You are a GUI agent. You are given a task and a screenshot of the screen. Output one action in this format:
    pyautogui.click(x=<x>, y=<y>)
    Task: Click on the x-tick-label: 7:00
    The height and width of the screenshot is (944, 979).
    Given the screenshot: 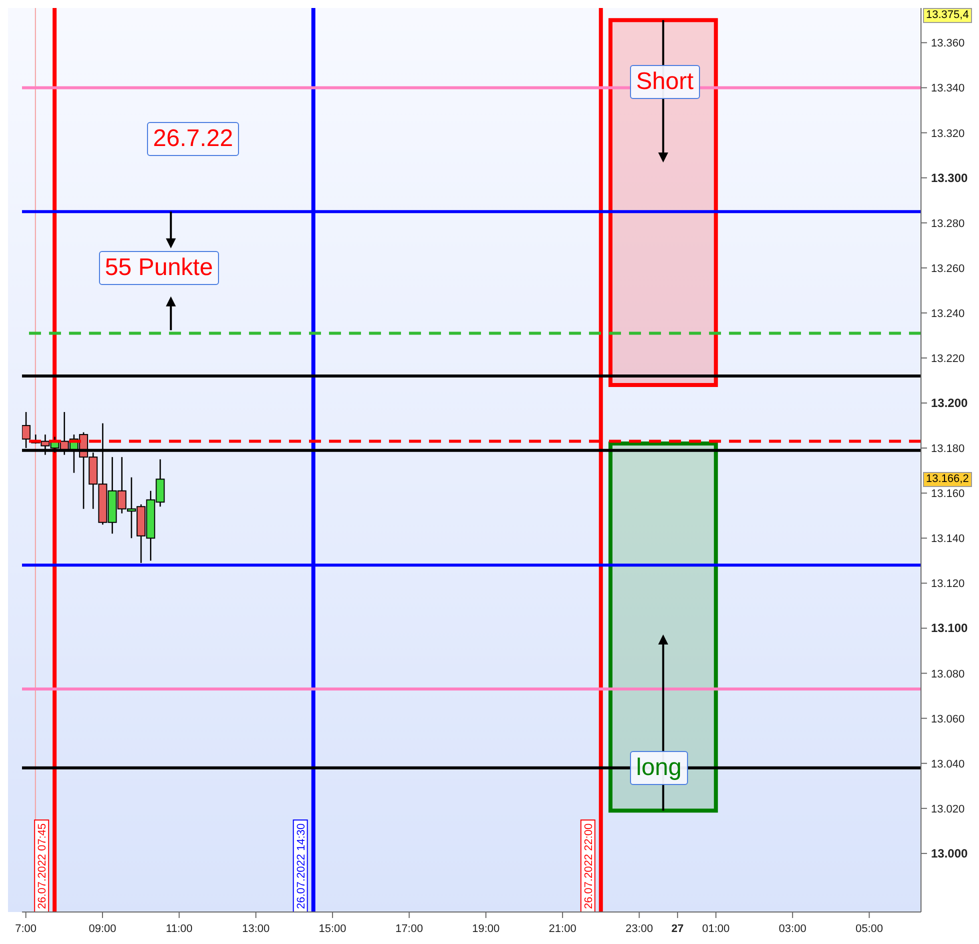 What is the action you would take?
    pyautogui.click(x=26, y=929)
    